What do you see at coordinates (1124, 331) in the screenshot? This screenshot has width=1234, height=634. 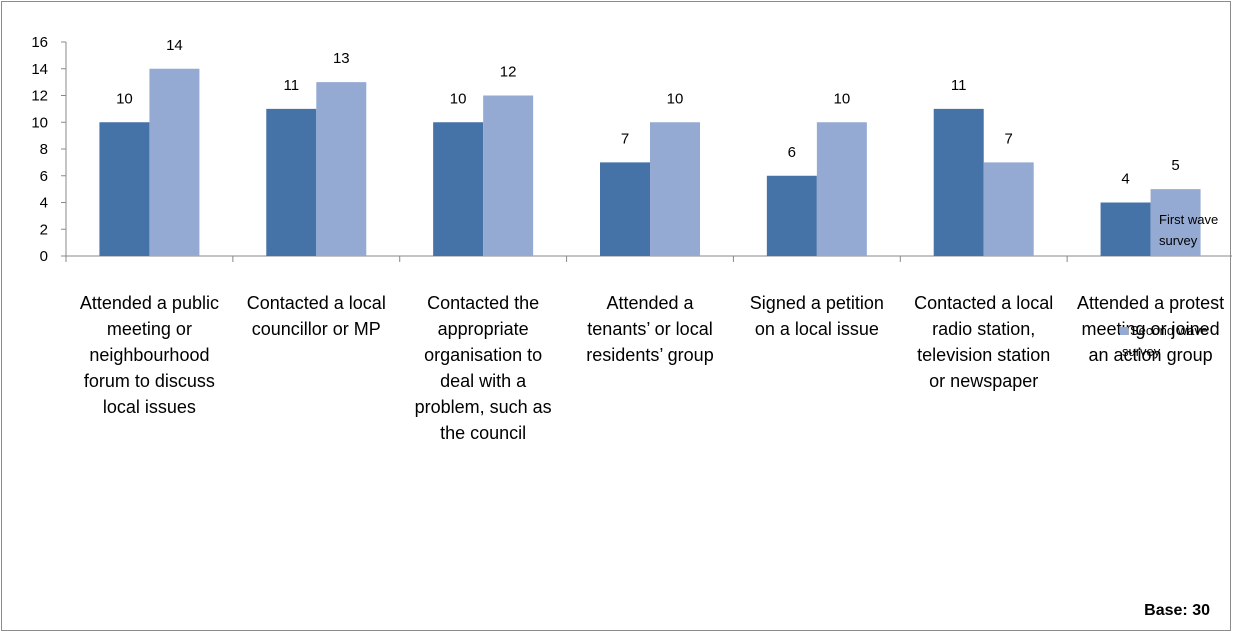 I see `legend-swatch` at bounding box center [1124, 331].